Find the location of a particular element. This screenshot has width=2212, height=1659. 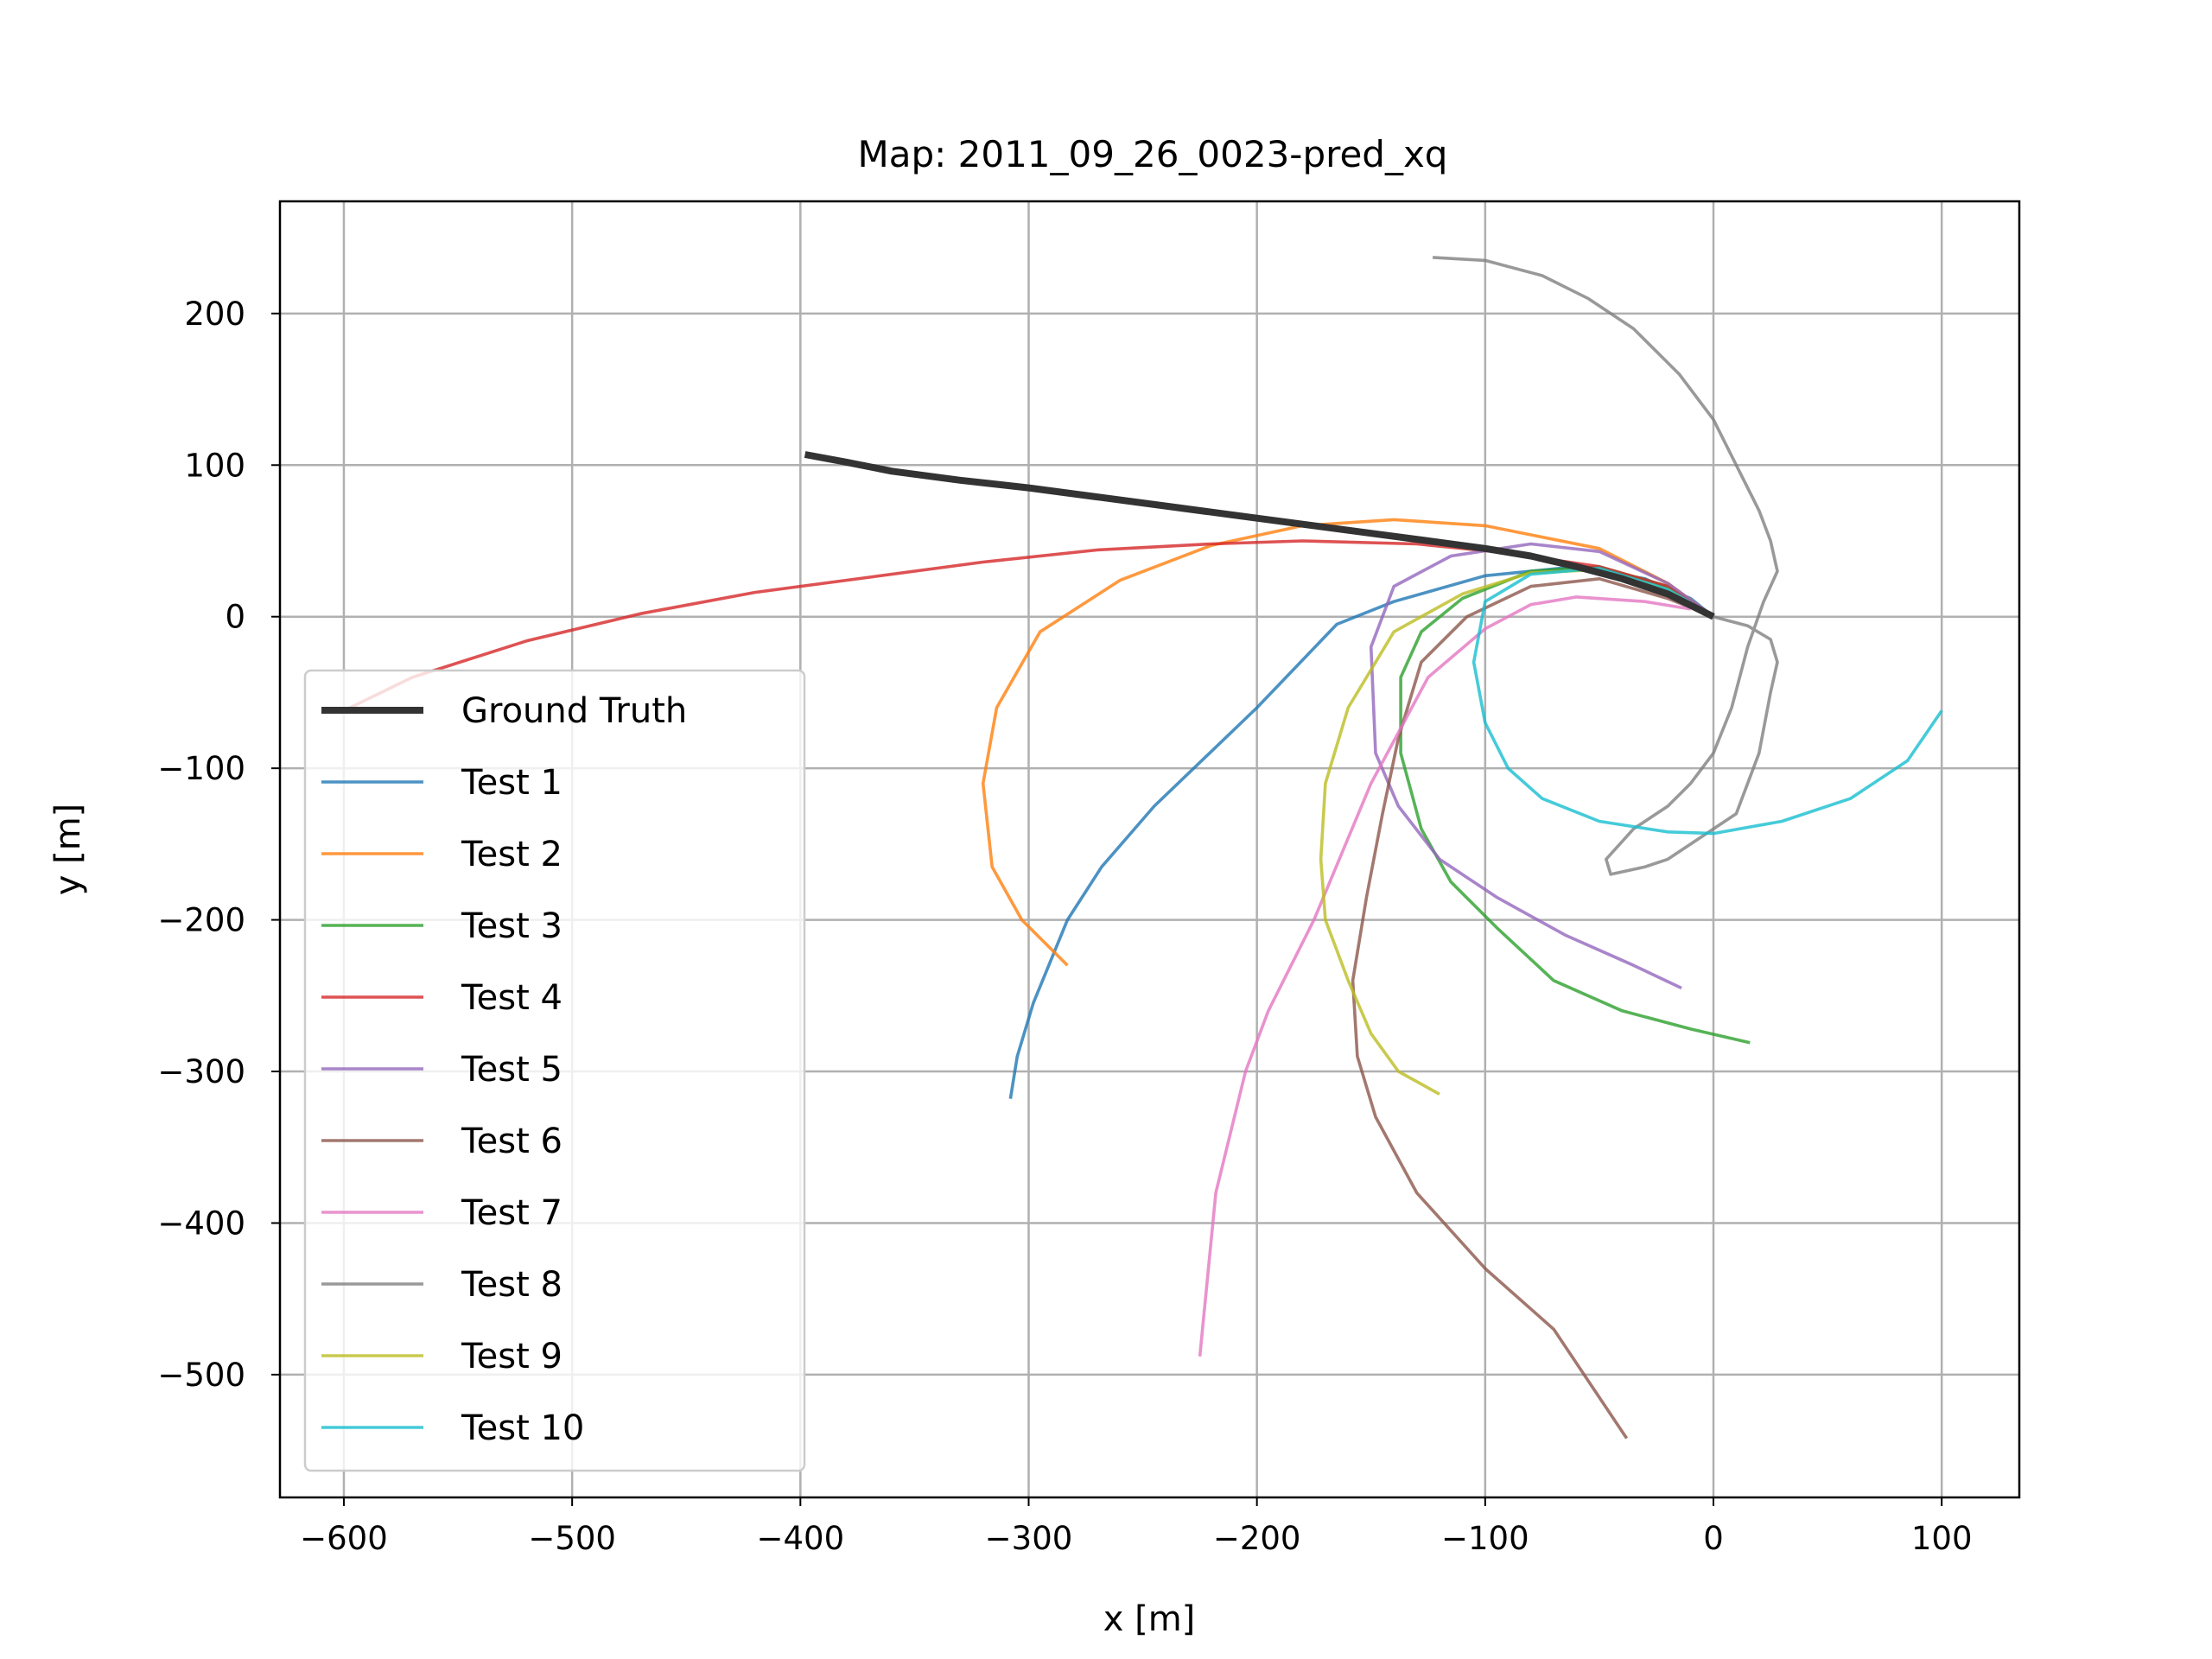

x-tick-label: 0 is located at coordinates (1713, 1538).